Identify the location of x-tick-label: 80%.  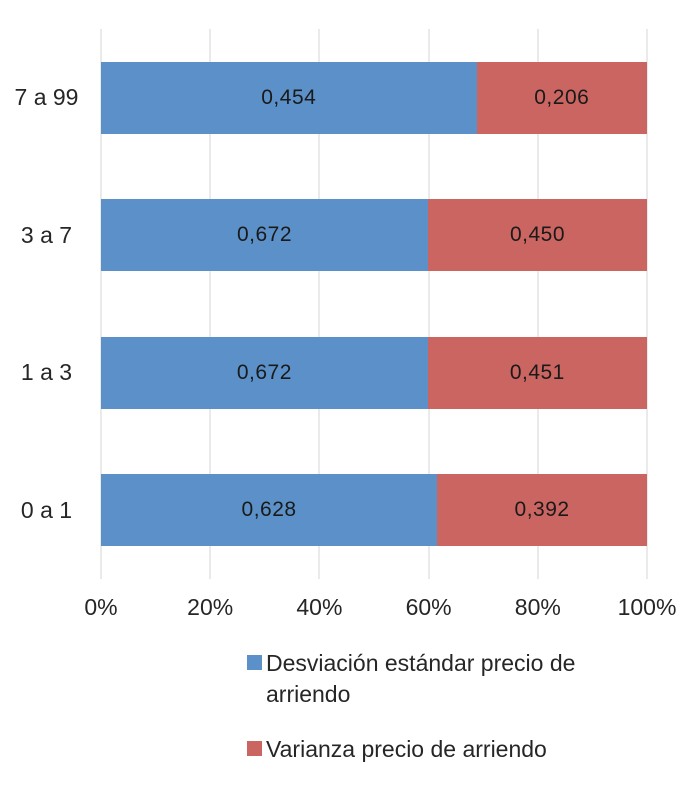
(537, 607).